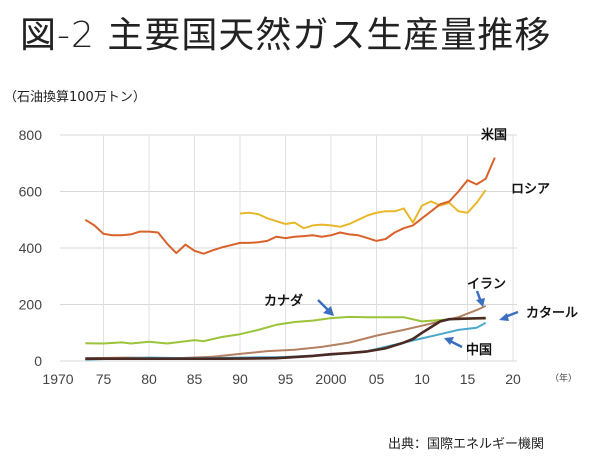 The image size is (600, 459). Describe the element at coordinates (149, 379) in the screenshot. I see `x-tick-label: 80` at that location.